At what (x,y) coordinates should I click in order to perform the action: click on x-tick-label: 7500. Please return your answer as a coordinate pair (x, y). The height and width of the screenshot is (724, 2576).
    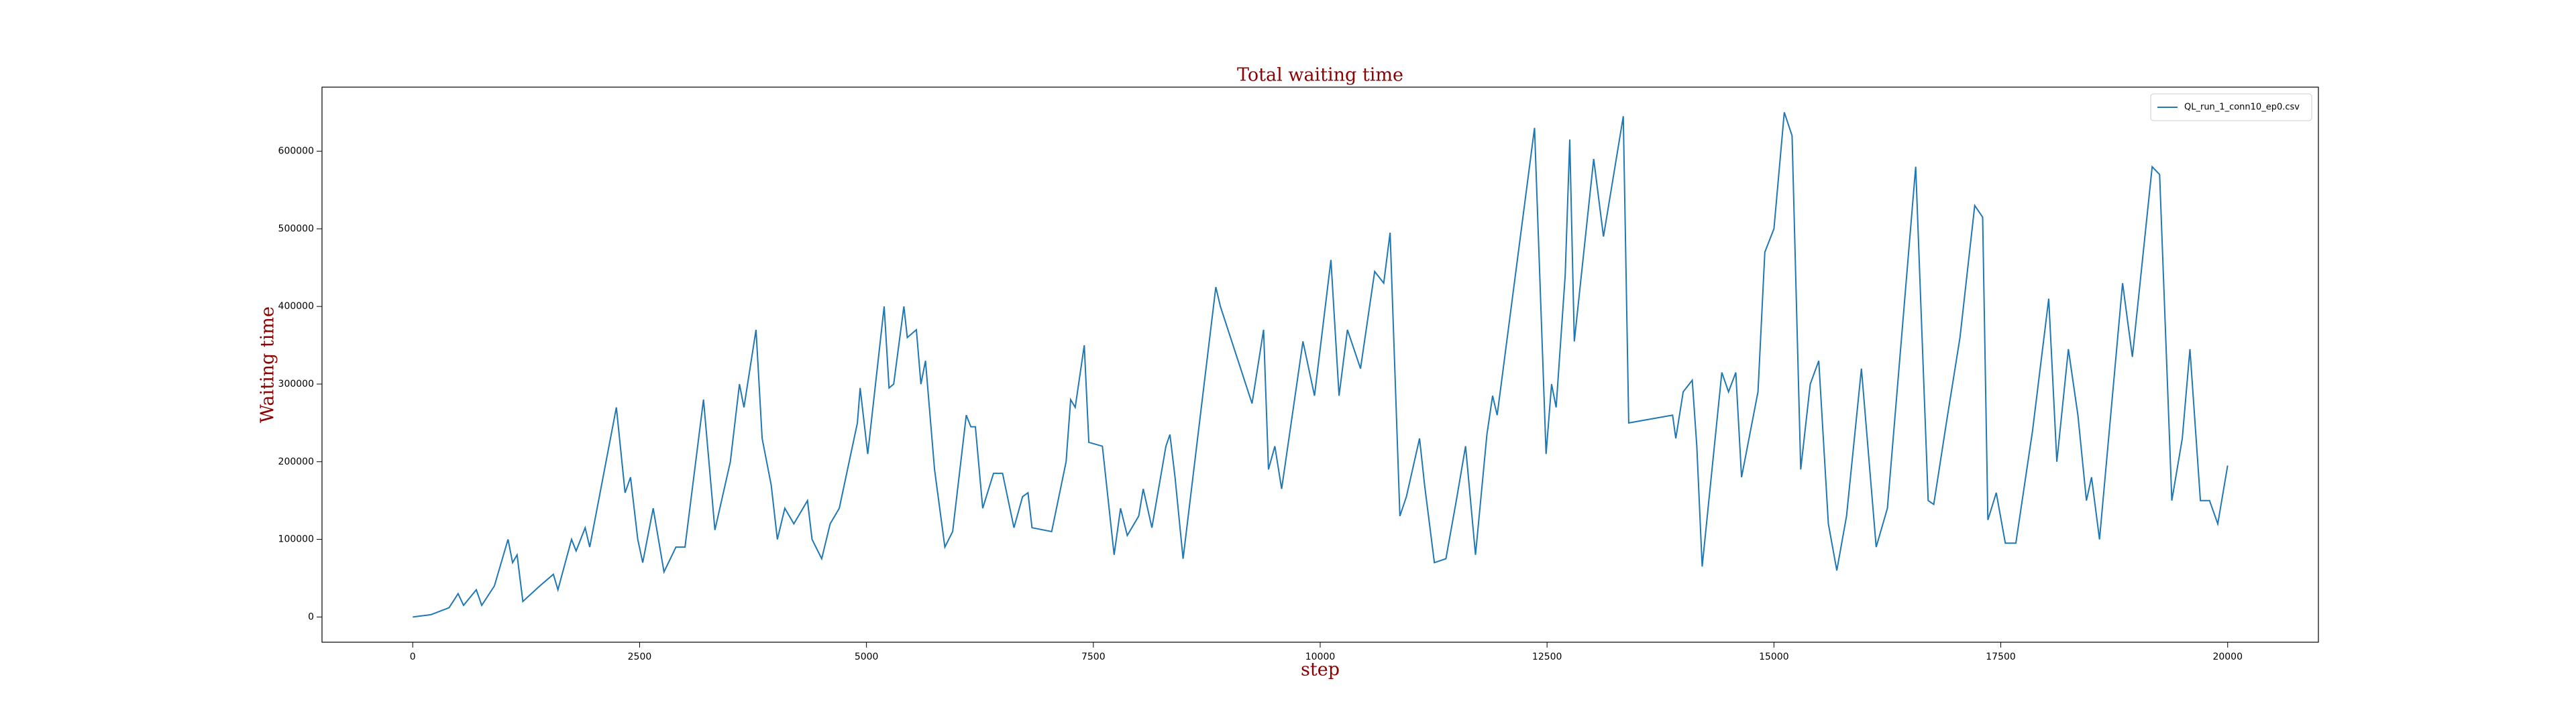
    Looking at the image, I should click on (1093, 657).